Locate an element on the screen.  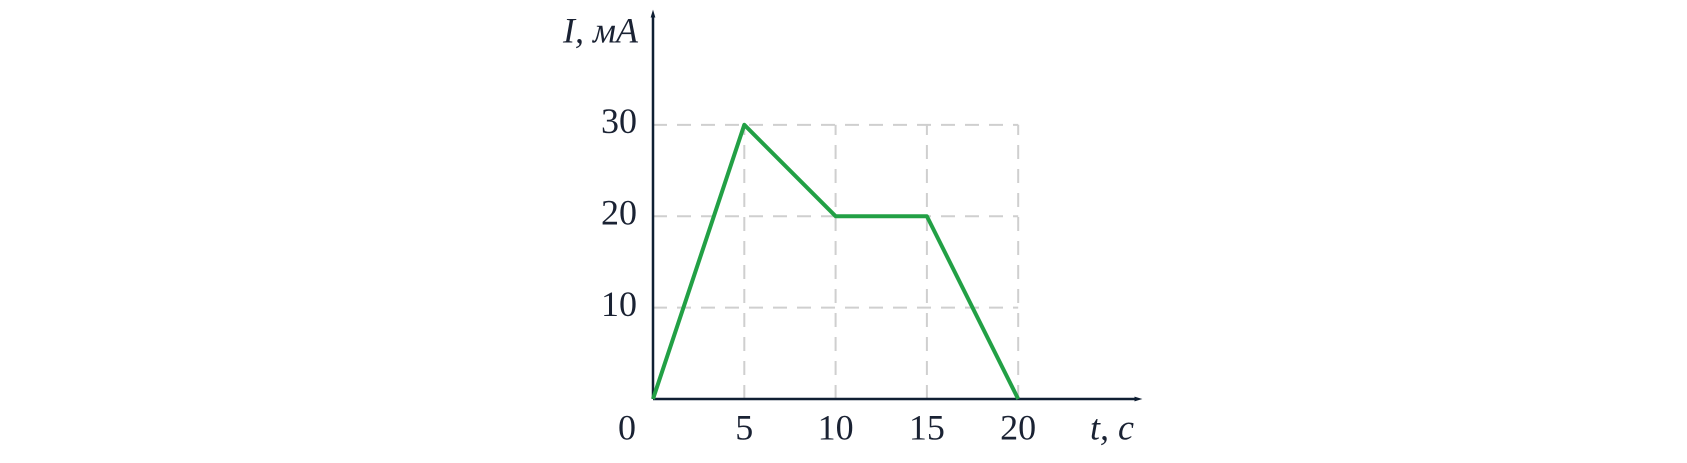
x-tick-label: 10 is located at coordinates (836, 427).